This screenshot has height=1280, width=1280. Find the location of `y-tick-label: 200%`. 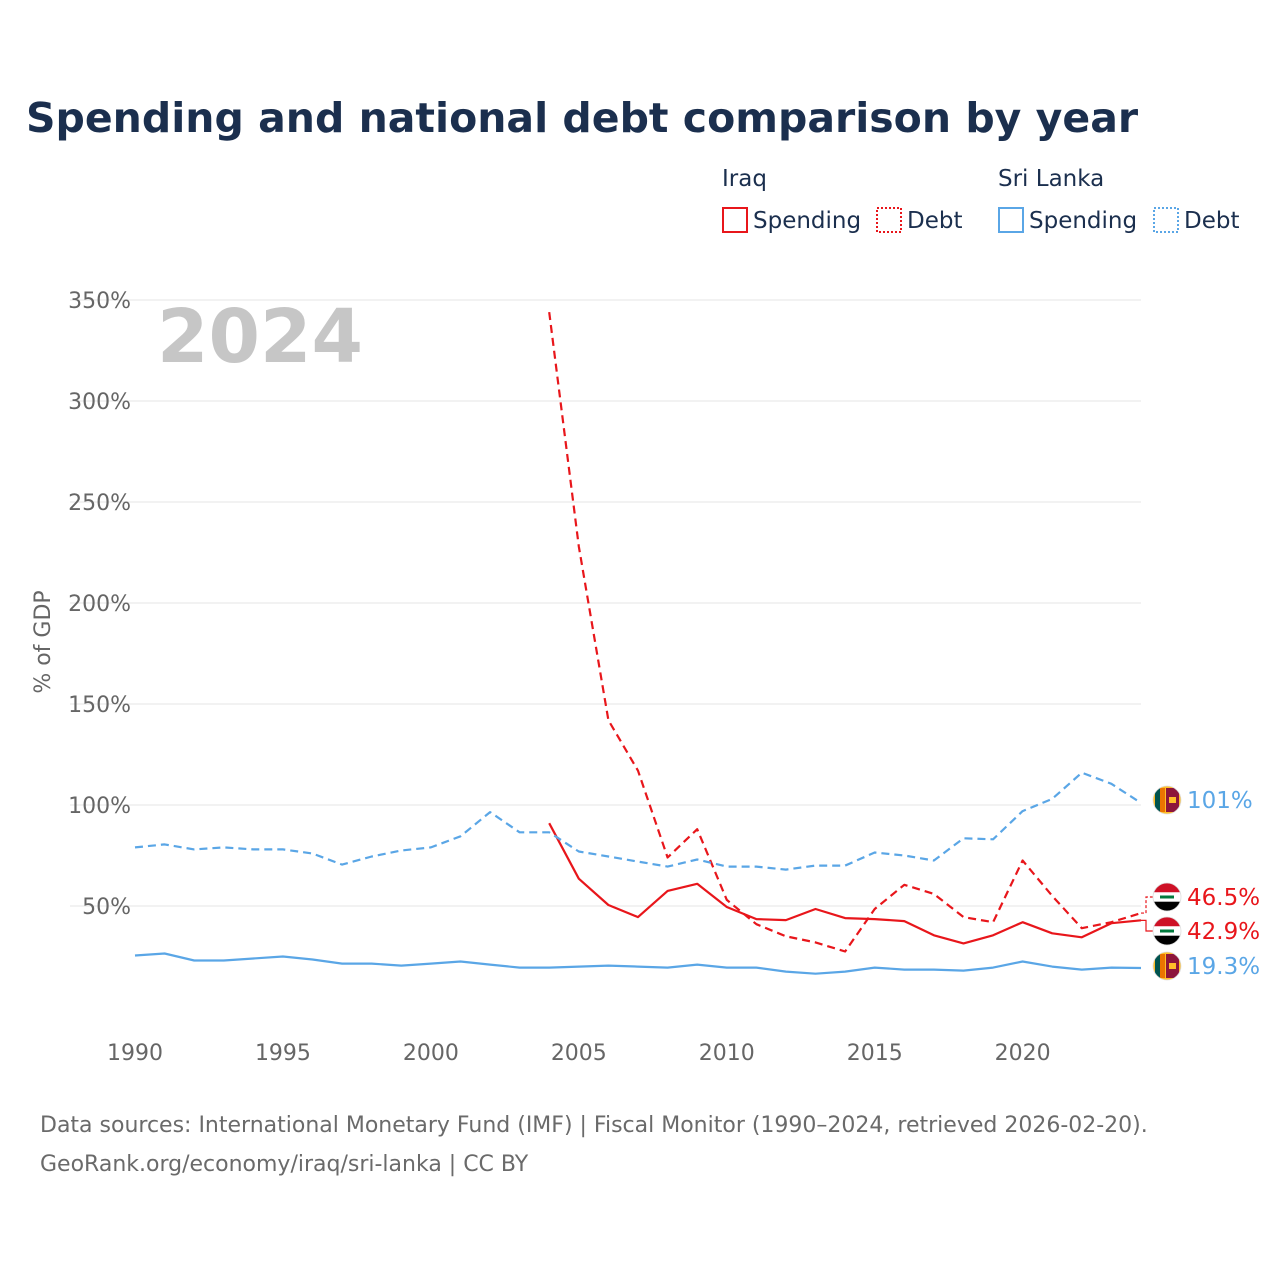

y-tick-label: 200% is located at coordinates (99, 604).